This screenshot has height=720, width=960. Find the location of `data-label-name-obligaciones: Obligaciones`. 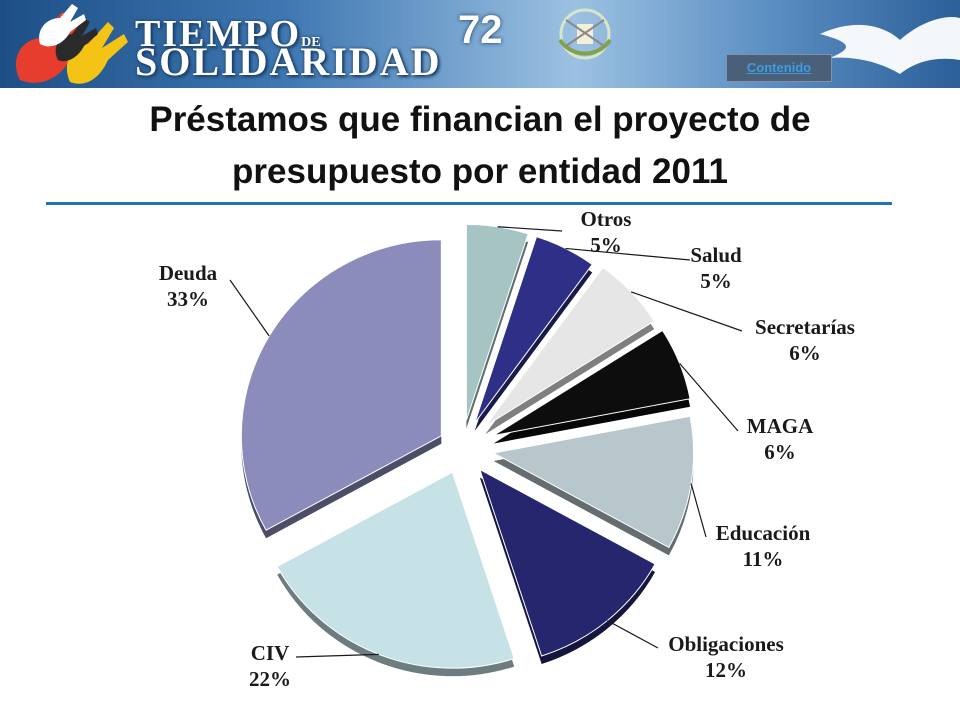

data-label-name-obligaciones: Obligaciones is located at coordinates (726, 644).